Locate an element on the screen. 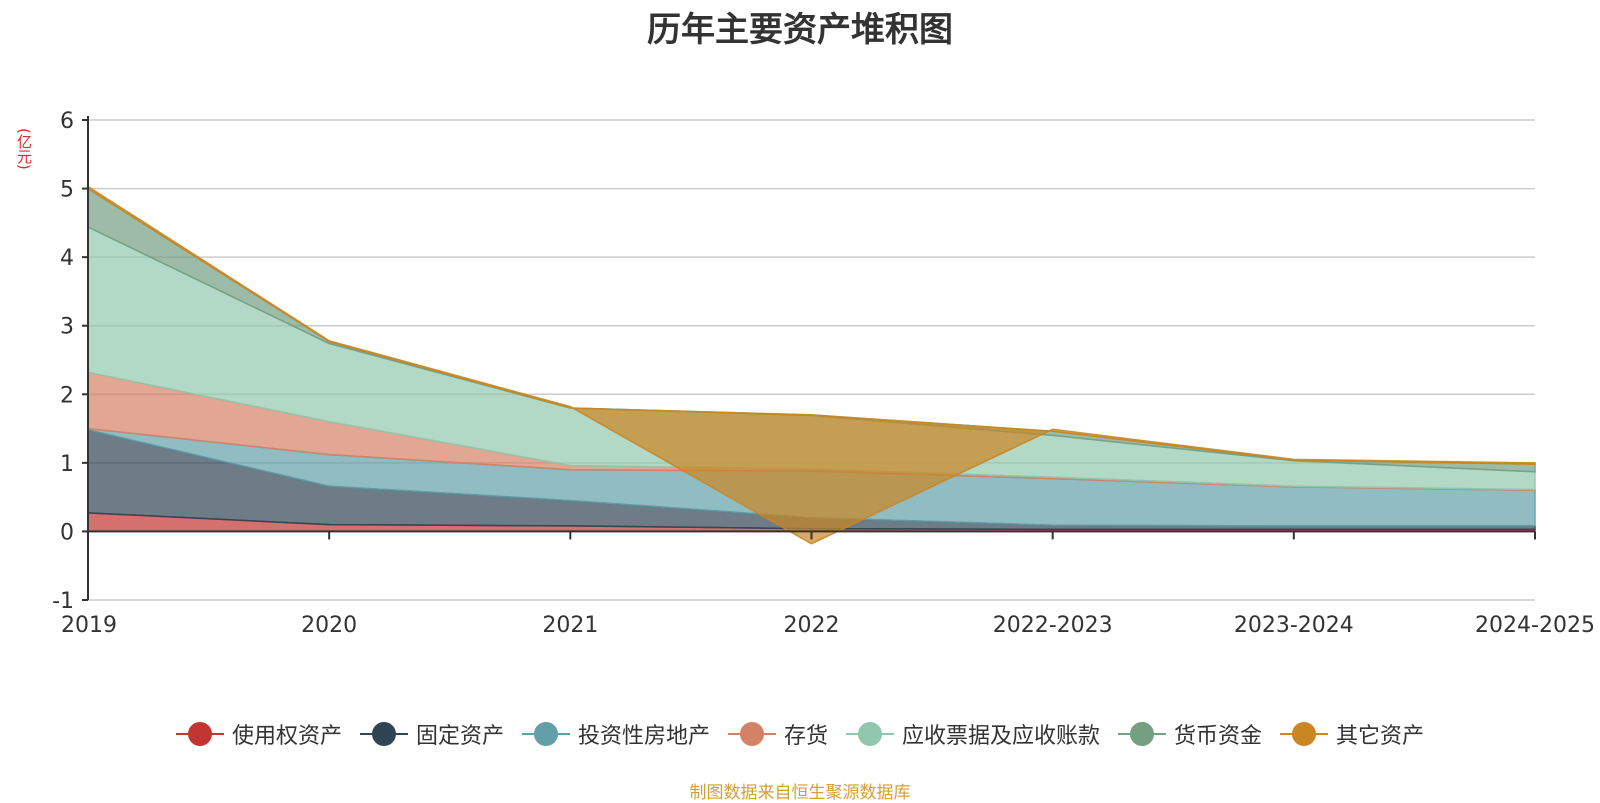 The width and height of the screenshot is (1600, 803). legend-item-4: 应收票据及应收账款 is located at coordinates (973, 734).